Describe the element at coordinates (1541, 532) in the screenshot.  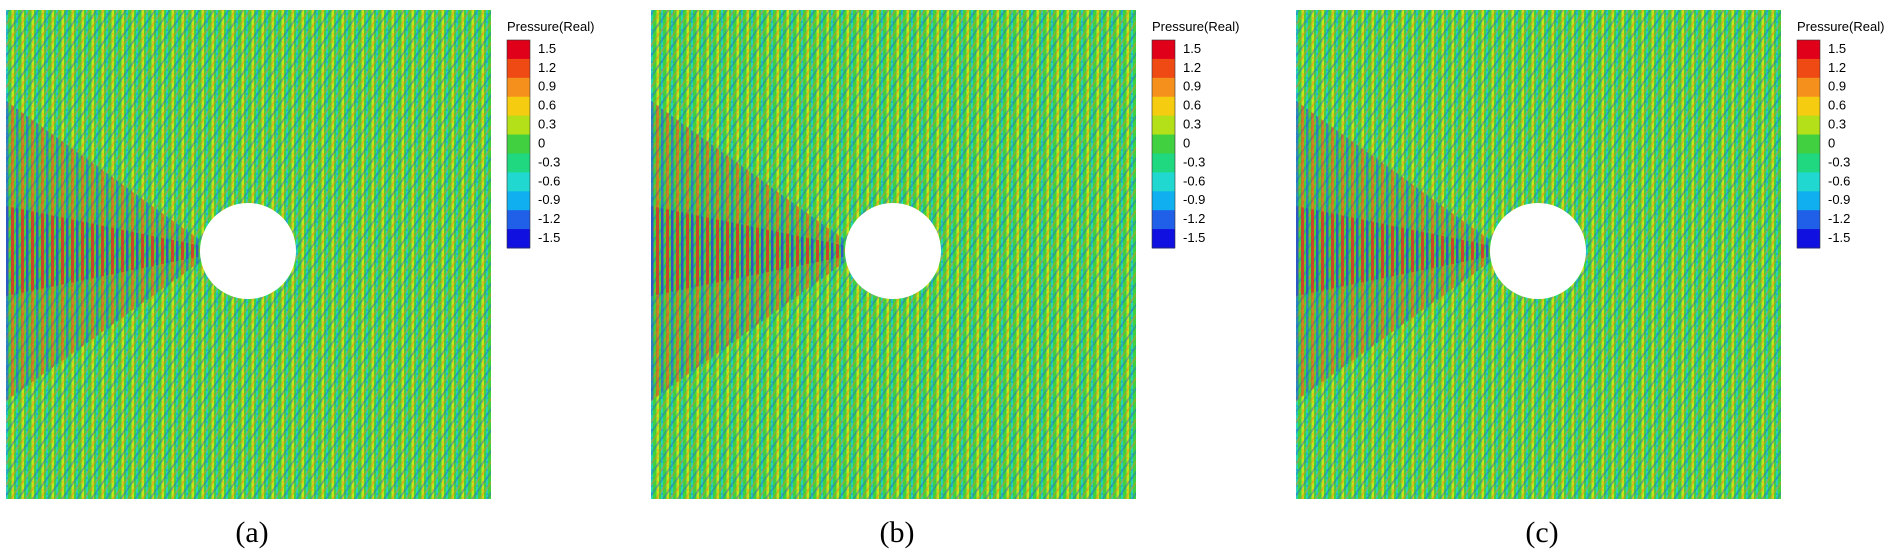
I see `caption: (c)` at that location.